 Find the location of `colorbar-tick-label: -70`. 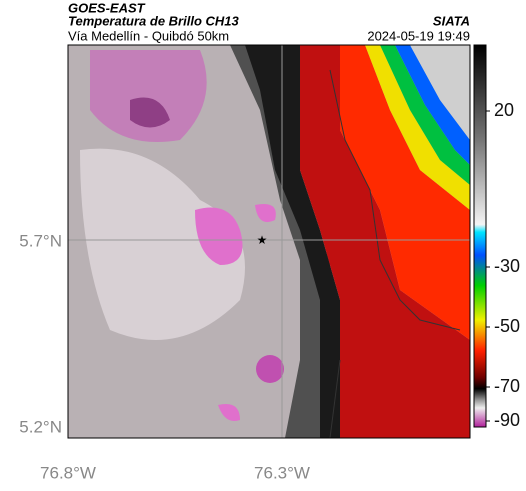

colorbar-tick-label: -70 is located at coordinates (507, 386).